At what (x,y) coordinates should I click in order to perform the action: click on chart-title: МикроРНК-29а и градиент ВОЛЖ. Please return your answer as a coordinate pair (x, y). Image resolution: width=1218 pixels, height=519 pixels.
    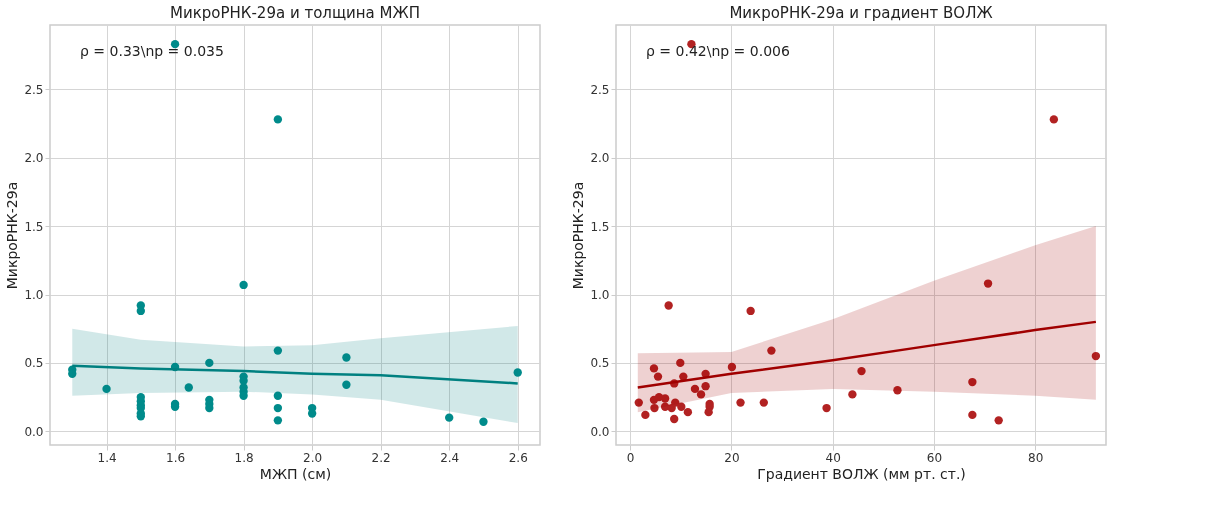
    Looking at the image, I should click on (861, 13).